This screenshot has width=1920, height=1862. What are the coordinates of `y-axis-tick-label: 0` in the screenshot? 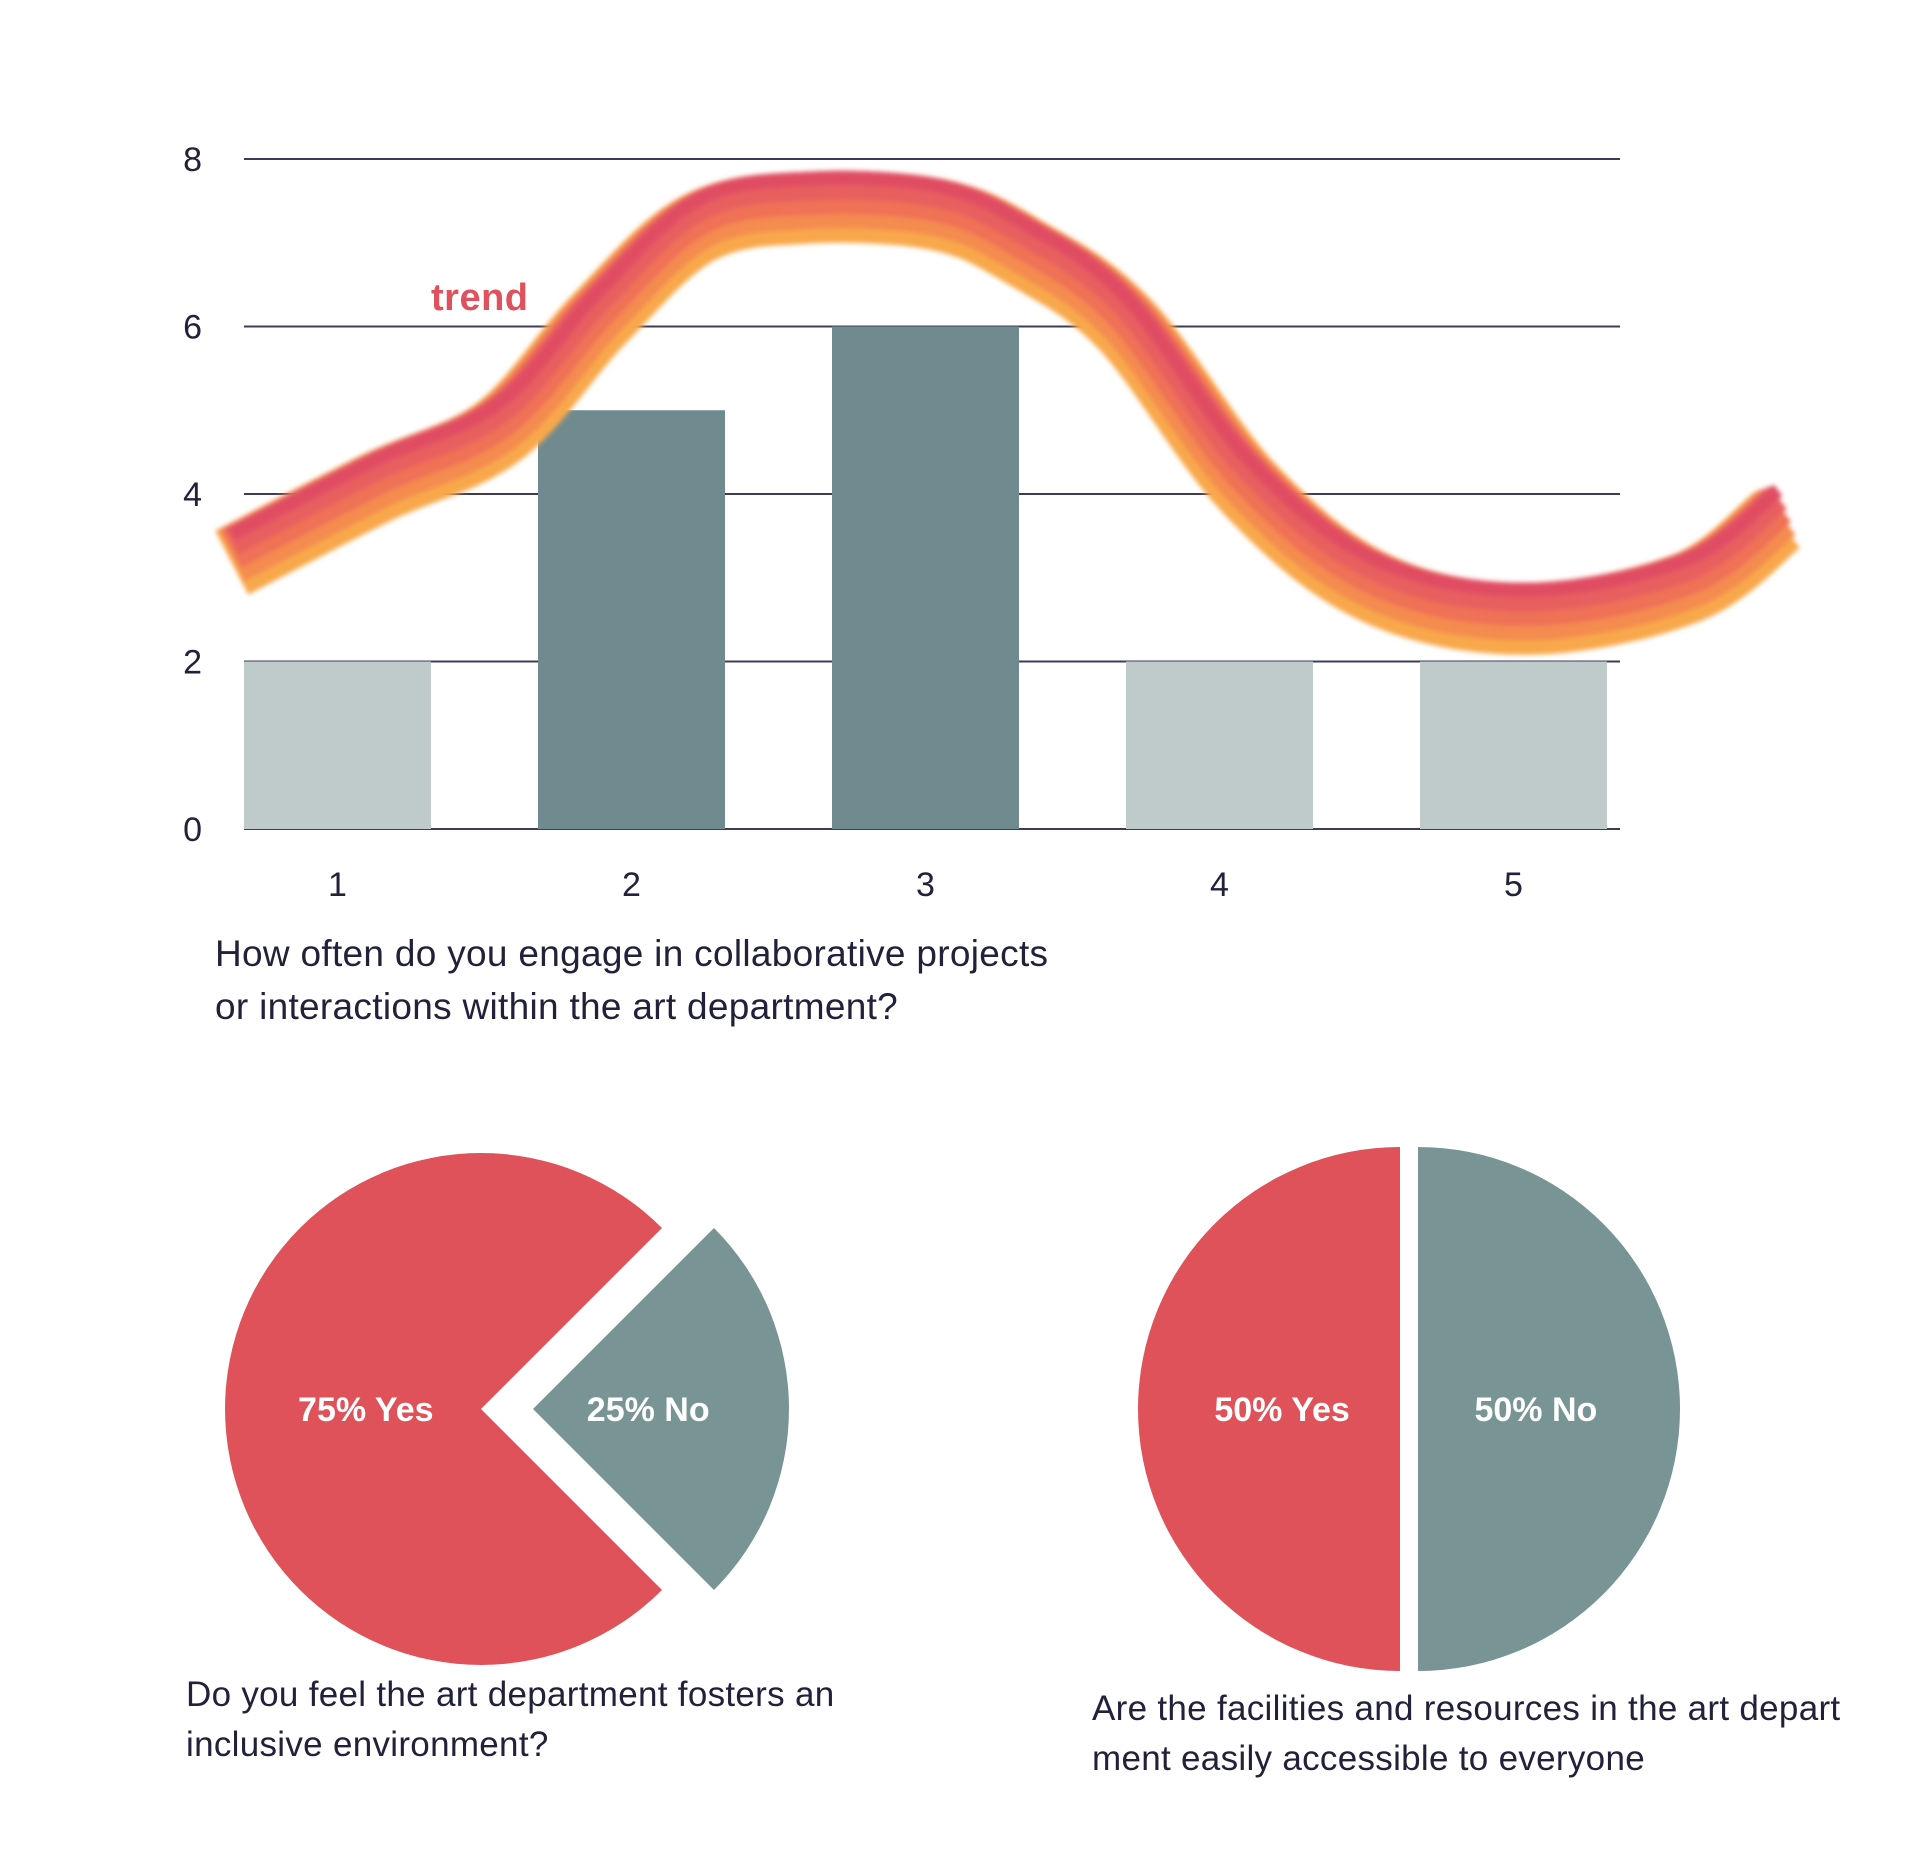 It's located at (192, 830).